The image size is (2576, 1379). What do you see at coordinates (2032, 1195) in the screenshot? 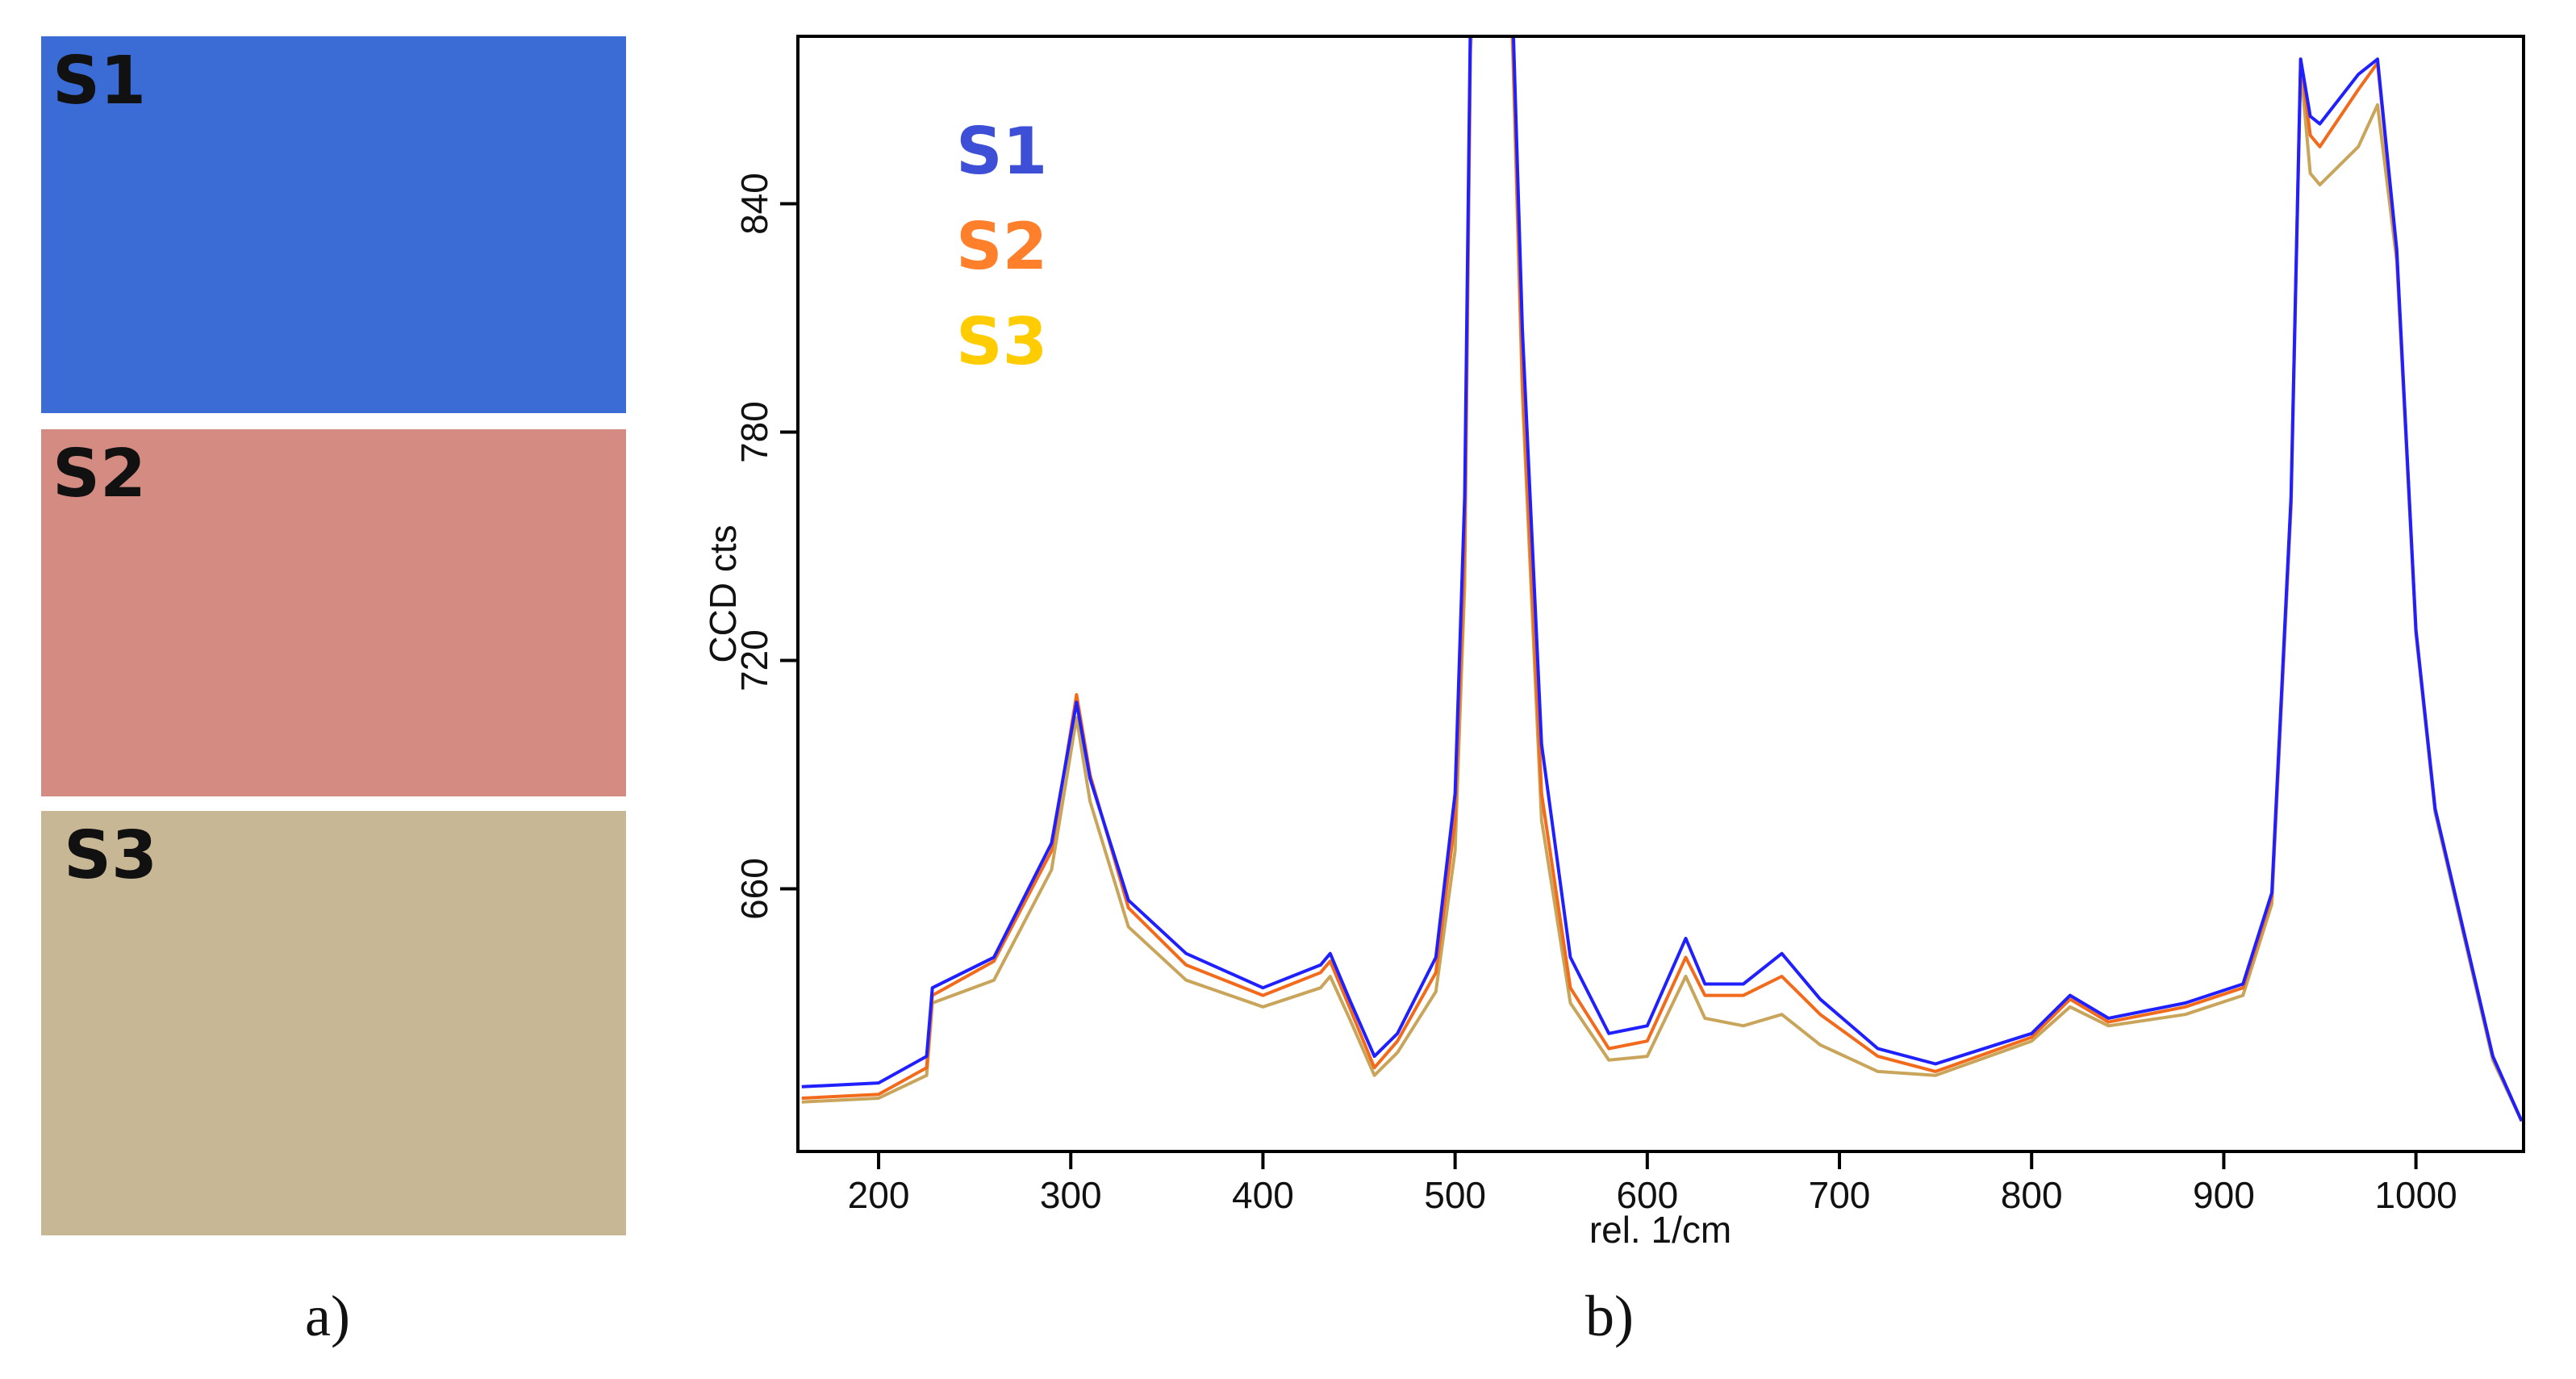
I see `x-tick-label: 800` at bounding box center [2032, 1195].